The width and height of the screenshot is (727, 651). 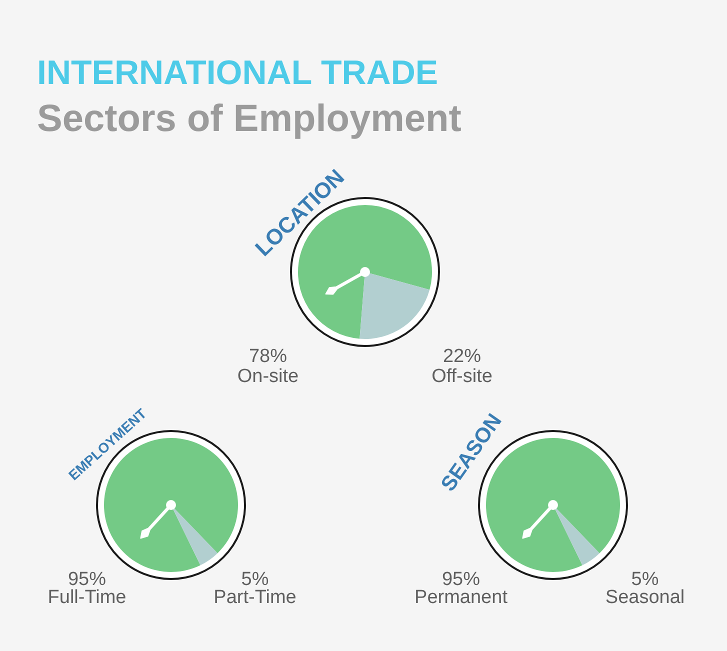 I want to click on slice-label: Seasonal, so click(x=645, y=597).